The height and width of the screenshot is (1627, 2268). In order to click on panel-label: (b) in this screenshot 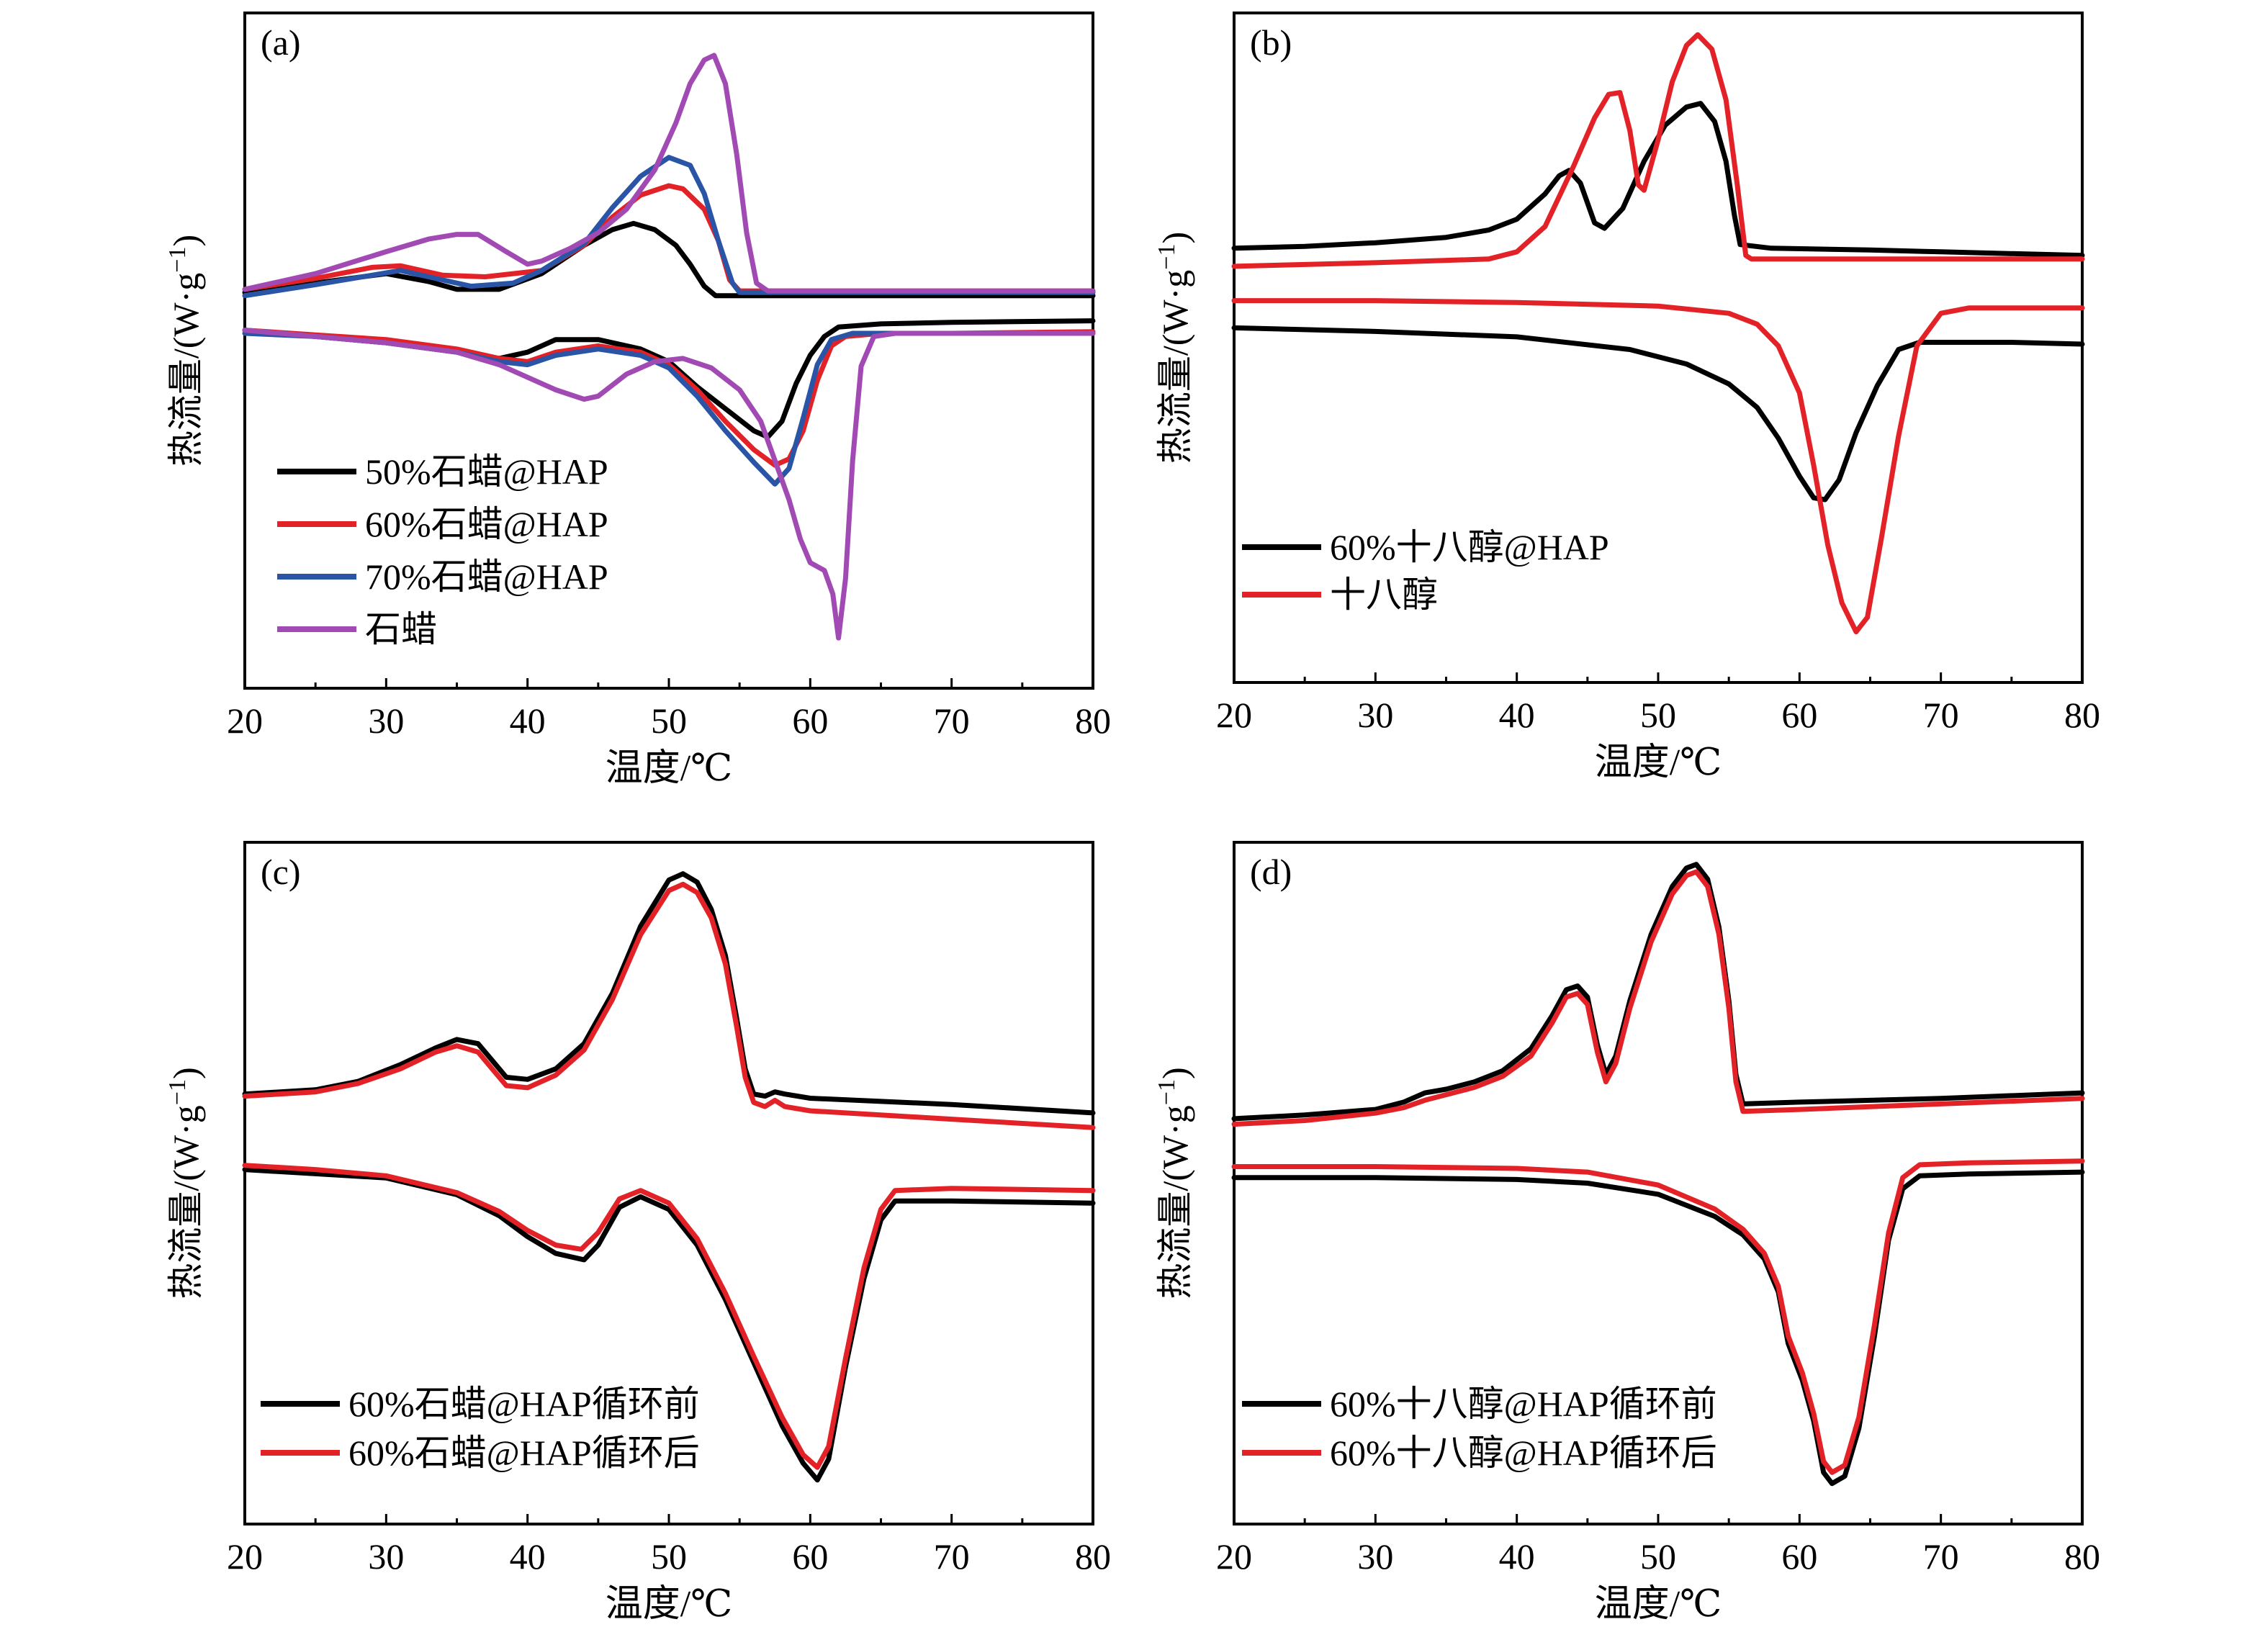, I will do `click(1271, 42)`.